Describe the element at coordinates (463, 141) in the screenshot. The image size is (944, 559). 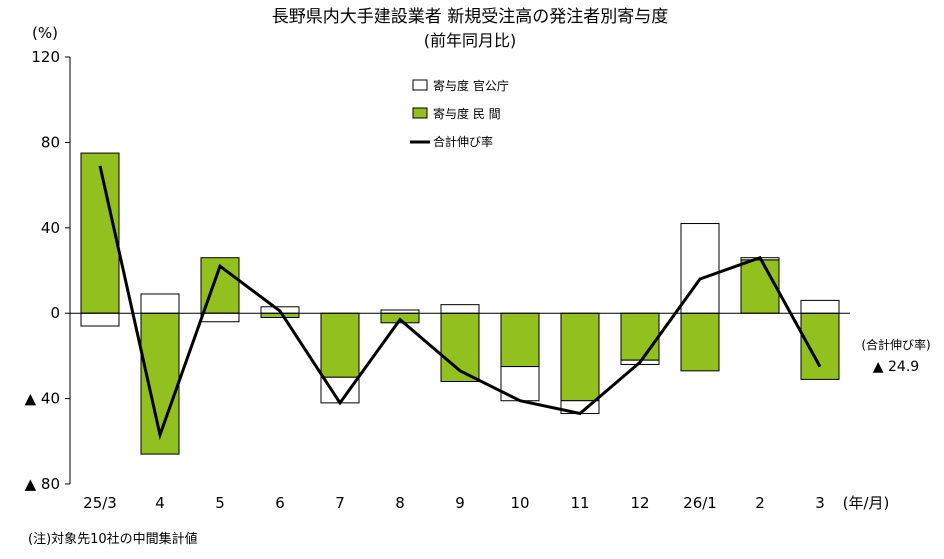
I see `legend-label-total: 合計伸び率` at that location.